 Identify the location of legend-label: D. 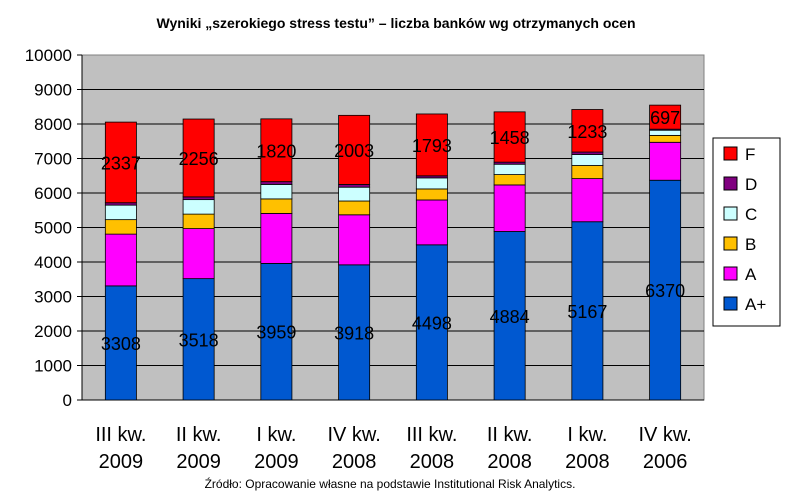
(751, 184).